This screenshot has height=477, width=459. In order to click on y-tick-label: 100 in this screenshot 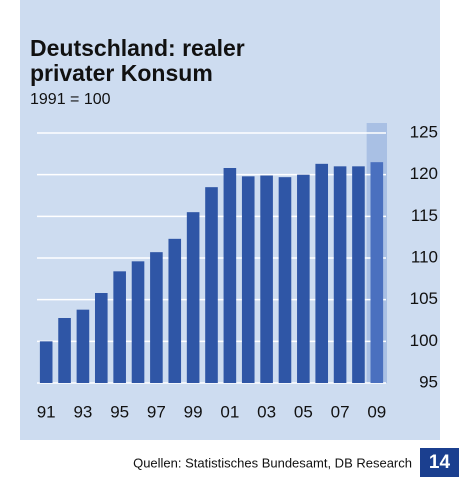, I will do `click(424, 340)`.